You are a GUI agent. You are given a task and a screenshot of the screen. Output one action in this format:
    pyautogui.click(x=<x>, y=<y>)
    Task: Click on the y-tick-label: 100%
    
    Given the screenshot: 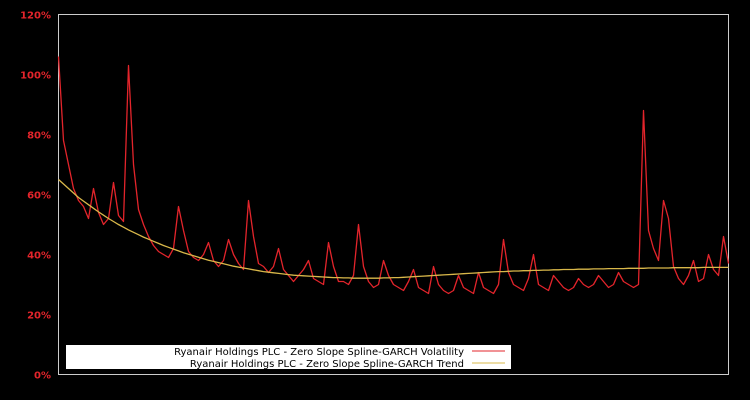 What is the action you would take?
    pyautogui.click(x=35, y=76)
    